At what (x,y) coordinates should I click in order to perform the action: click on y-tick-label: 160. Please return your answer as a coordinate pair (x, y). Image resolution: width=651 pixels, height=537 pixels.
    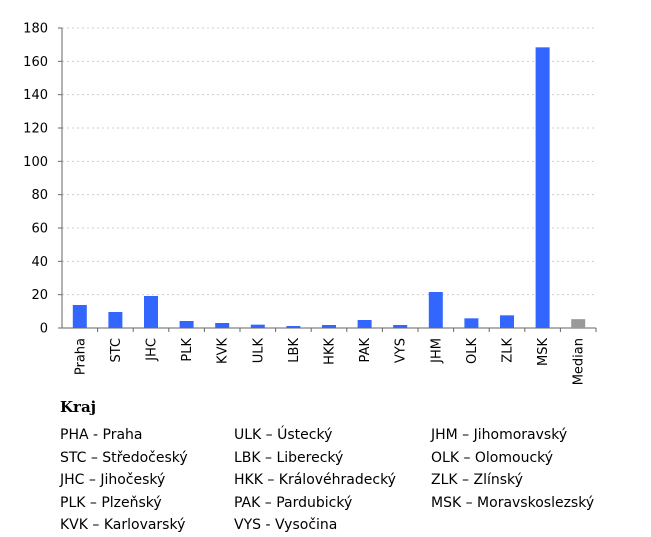
    Looking at the image, I should click on (35, 62).